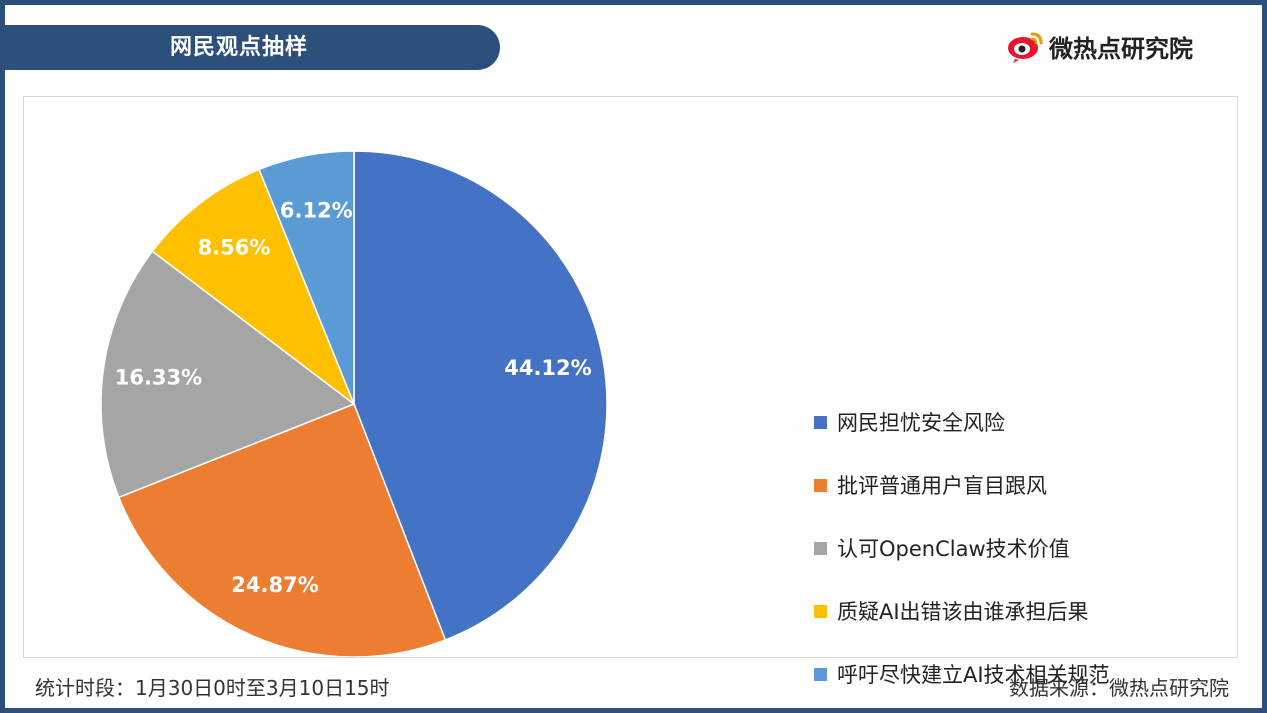 This screenshot has height=713, width=1267. I want to click on logo-text: 微热点研究院, so click(1121, 48).